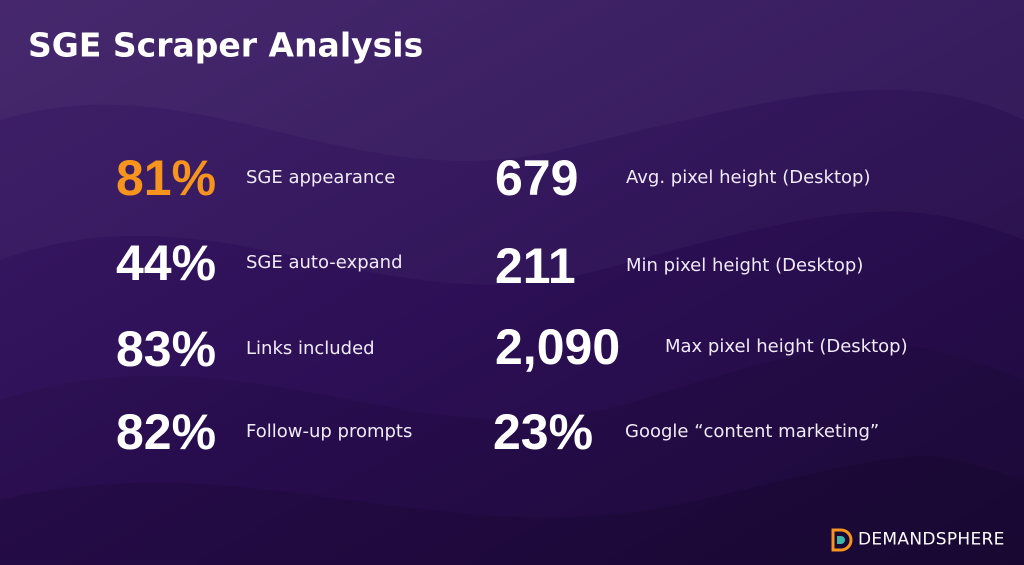 This screenshot has width=1024, height=565. I want to click on stat-label: SGE appearance, so click(321, 177).